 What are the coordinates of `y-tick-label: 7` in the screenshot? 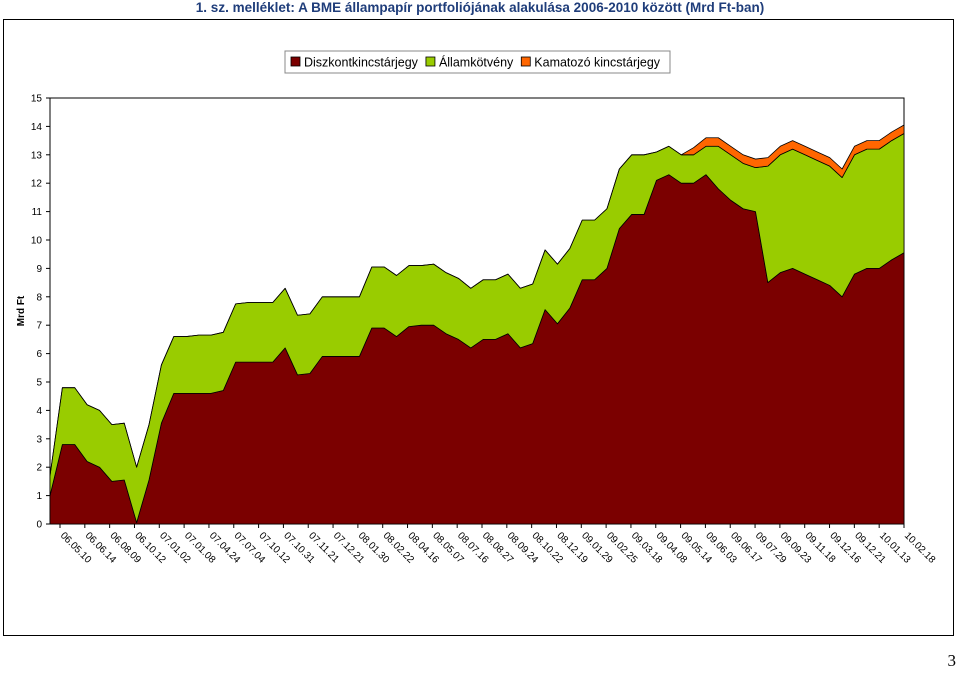 It's located at (39, 326).